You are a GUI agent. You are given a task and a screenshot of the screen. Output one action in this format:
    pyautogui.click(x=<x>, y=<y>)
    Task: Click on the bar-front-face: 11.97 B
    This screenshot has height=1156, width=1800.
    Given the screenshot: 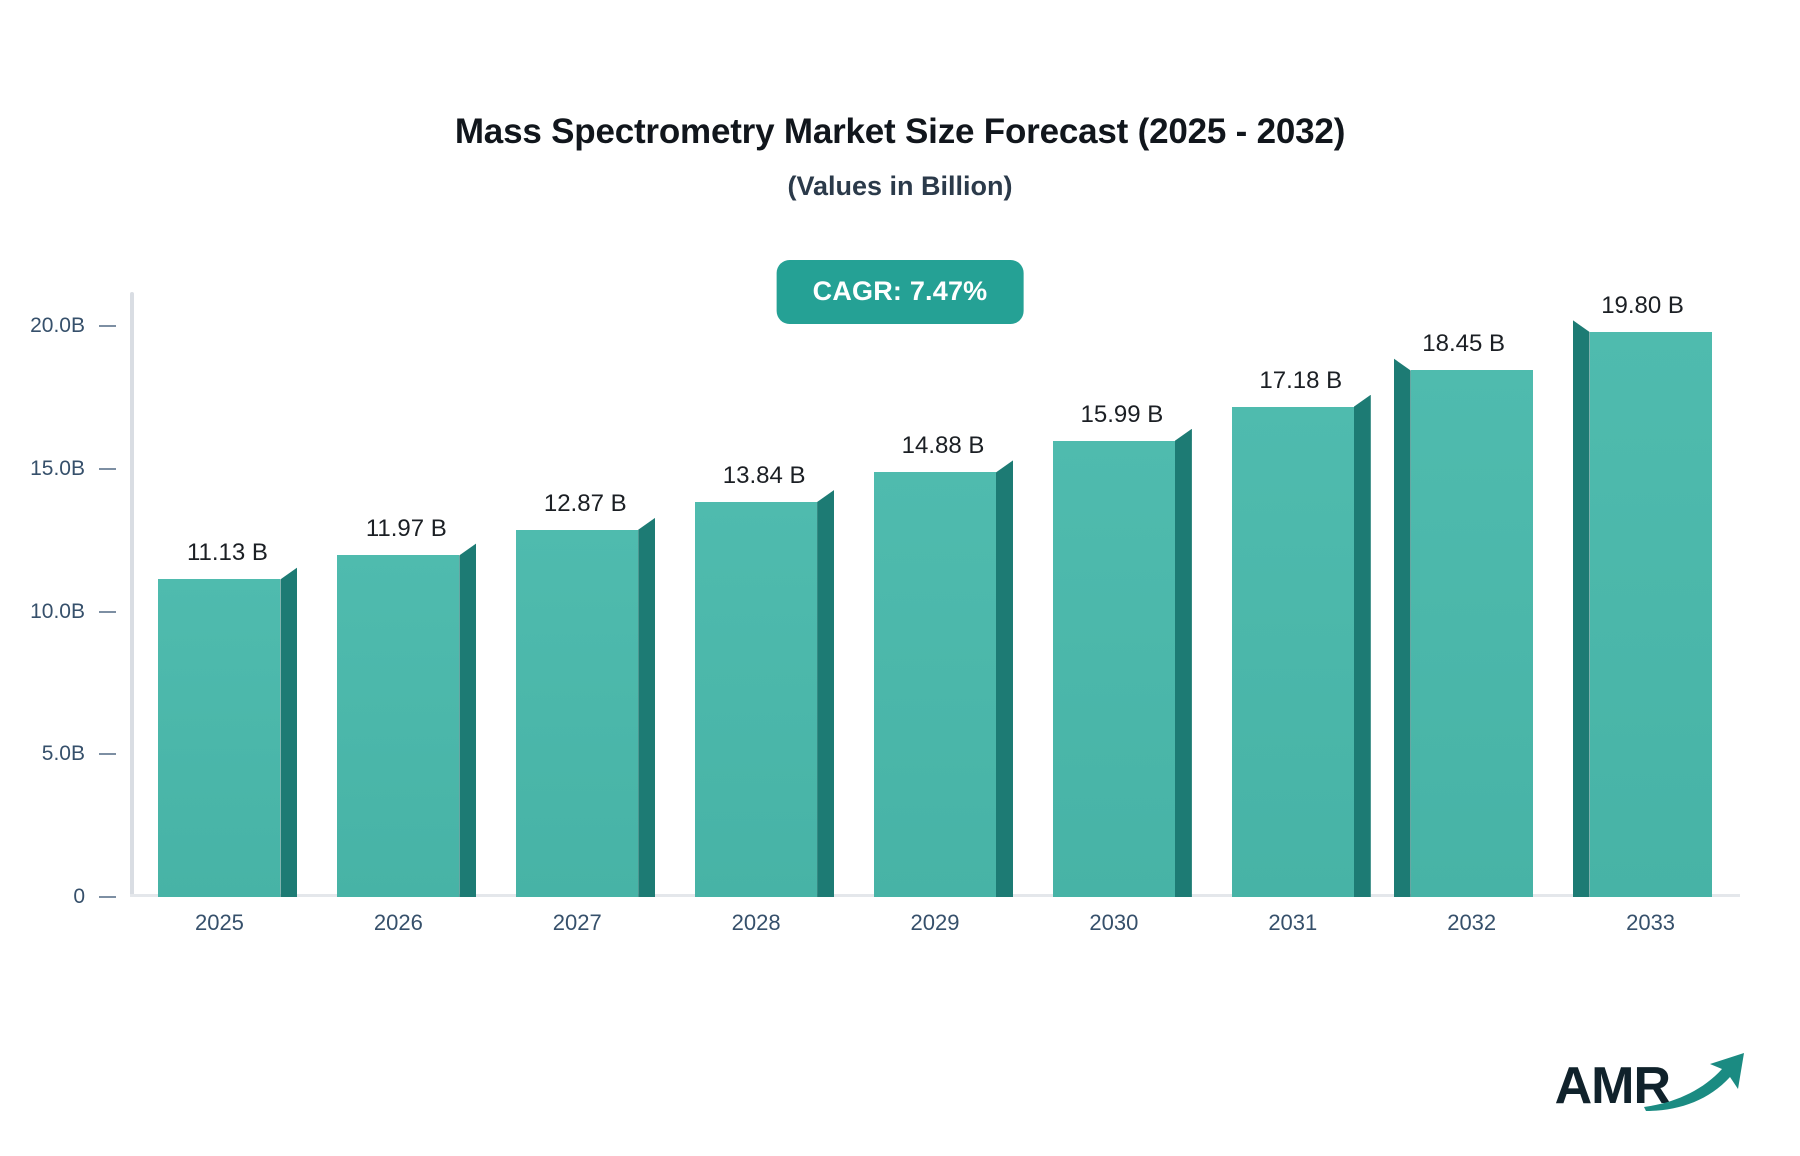 What is the action you would take?
    pyautogui.click(x=398, y=706)
    